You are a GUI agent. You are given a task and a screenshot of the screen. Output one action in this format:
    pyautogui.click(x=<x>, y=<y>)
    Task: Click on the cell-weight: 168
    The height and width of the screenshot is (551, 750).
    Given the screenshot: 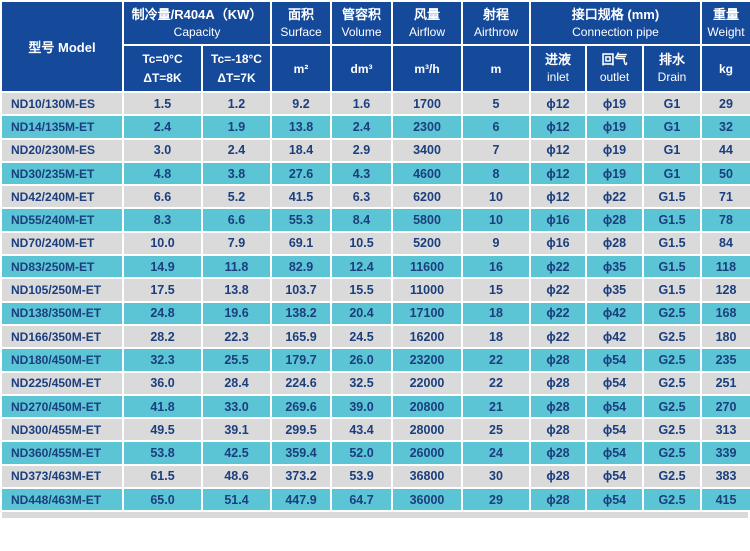 What is the action you would take?
    pyautogui.click(x=725, y=313)
    